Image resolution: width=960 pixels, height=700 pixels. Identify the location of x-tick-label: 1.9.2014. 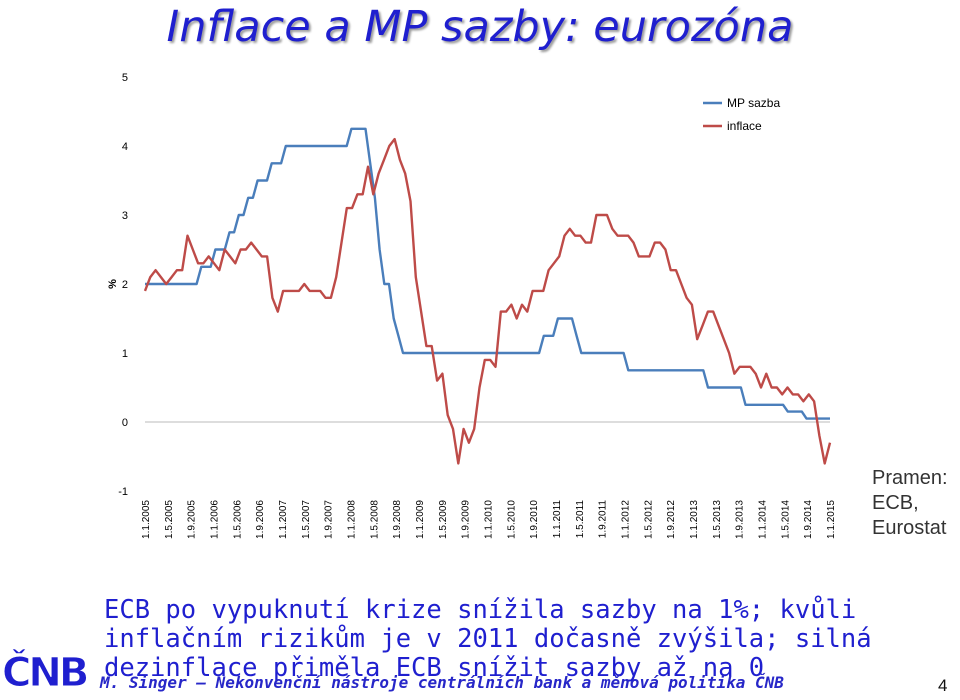
(808, 519).